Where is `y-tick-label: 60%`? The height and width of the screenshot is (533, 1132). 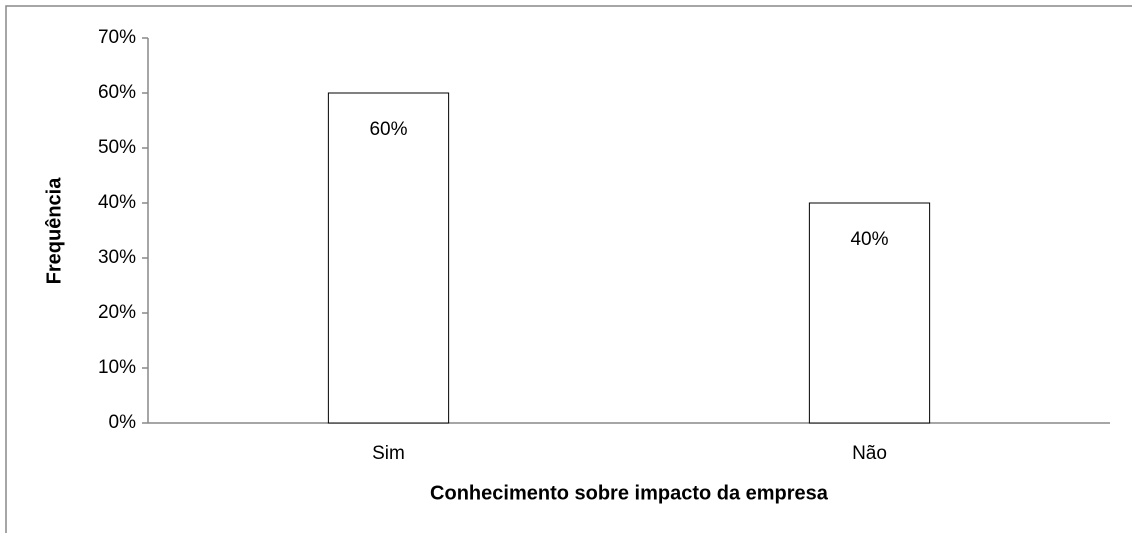 y-tick-label: 60% is located at coordinates (117, 92).